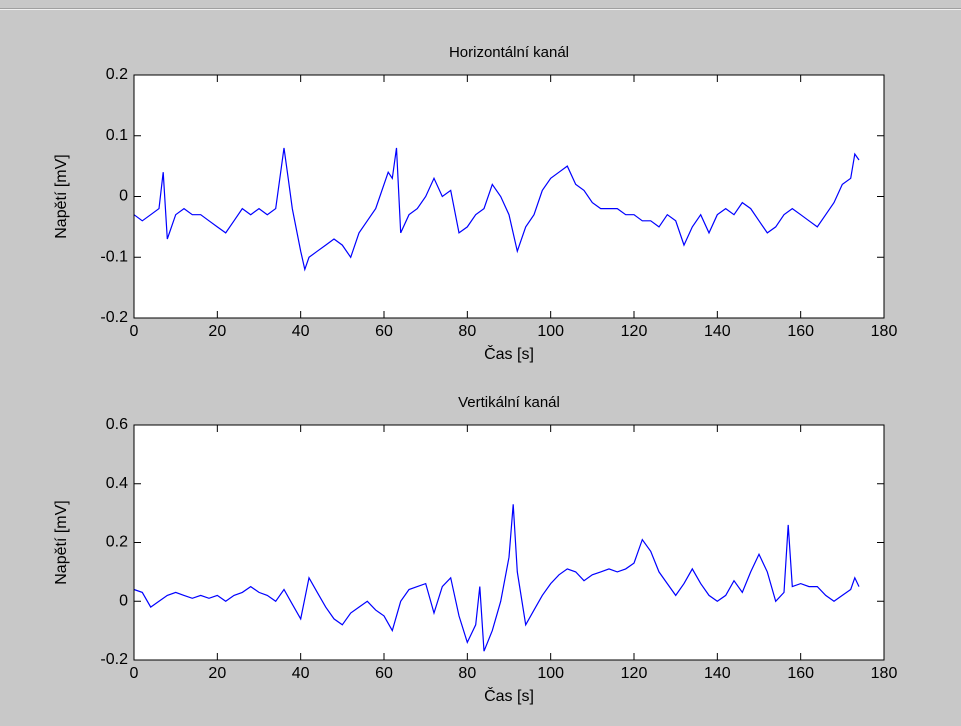 Image resolution: width=961 pixels, height=726 pixels. Describe the element at coordinates (496, 209) in the screenshot. I see `data-line` at that location.